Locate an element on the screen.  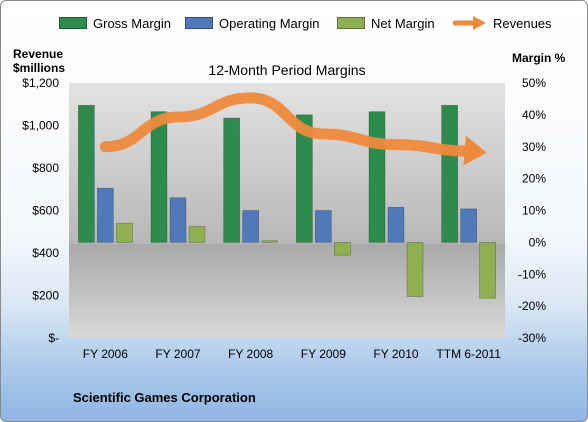
left-axis-ticks: $- $200 $400 $600 $800 $1,000 $1,200 is located at coordinates (40, 210).